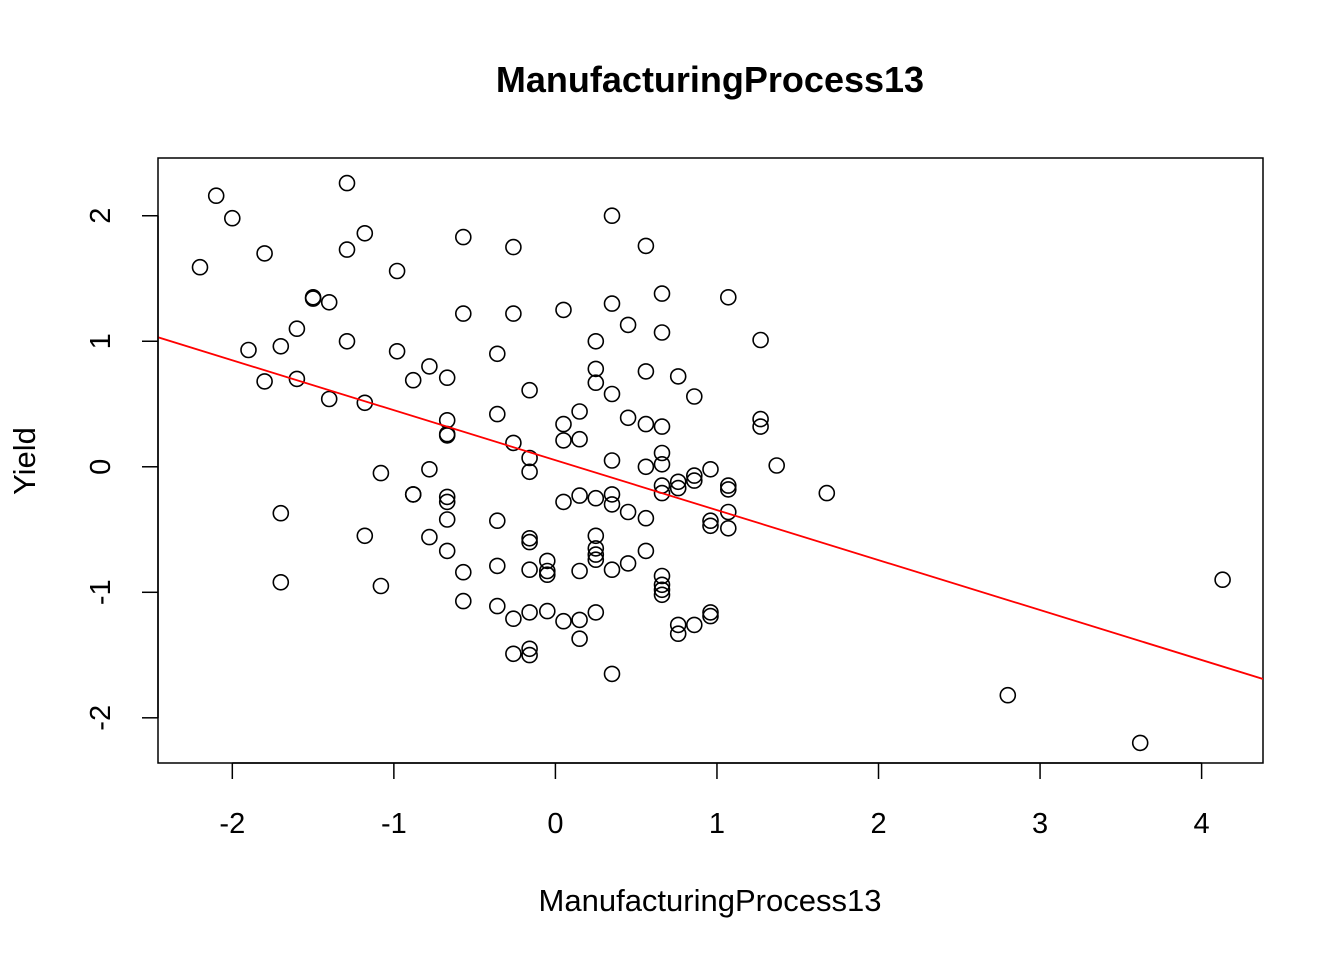  I want to click on y-axis-label: Yield, so click(24, 461).